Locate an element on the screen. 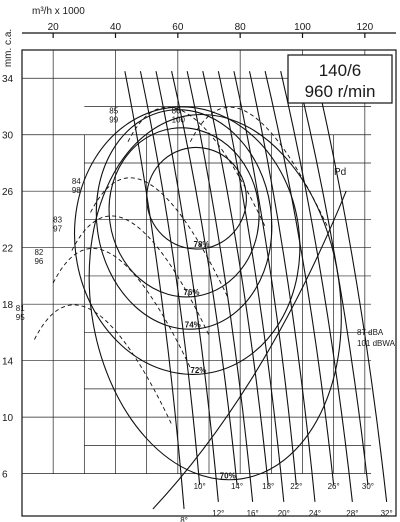 The height and width of the screenshot is (522, 400). blade-angle-label: 14° is located at coordinates (237, 486).